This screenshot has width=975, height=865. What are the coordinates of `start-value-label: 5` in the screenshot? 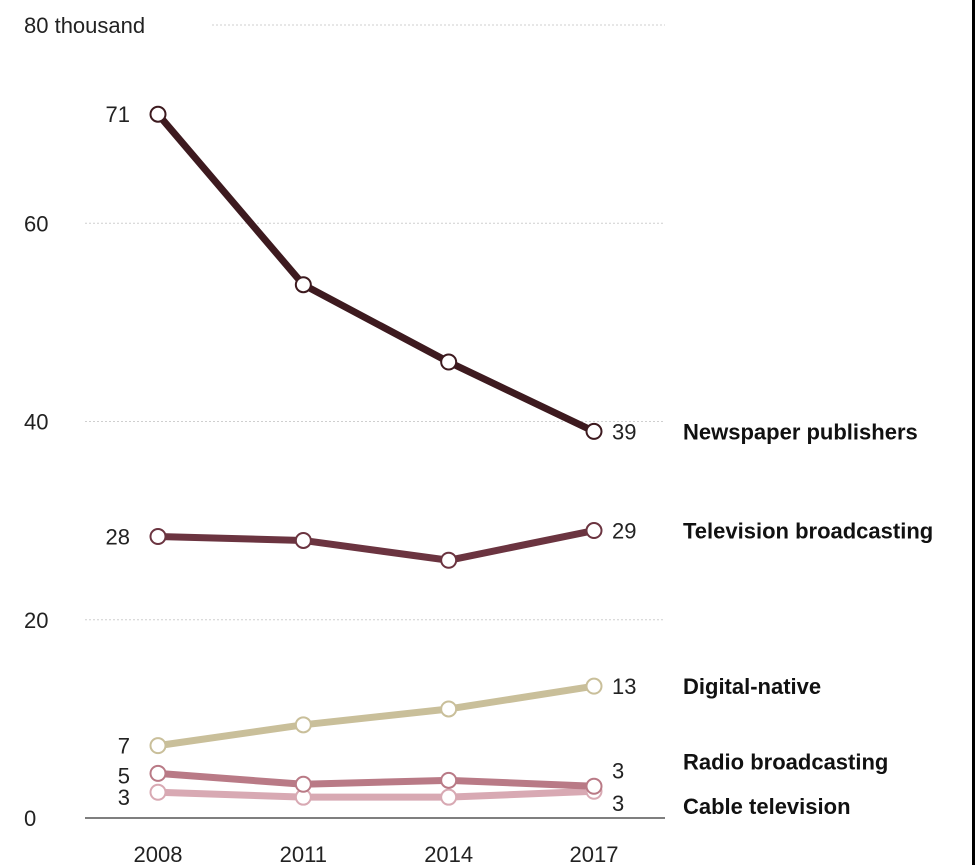 It's located at (124, 775).